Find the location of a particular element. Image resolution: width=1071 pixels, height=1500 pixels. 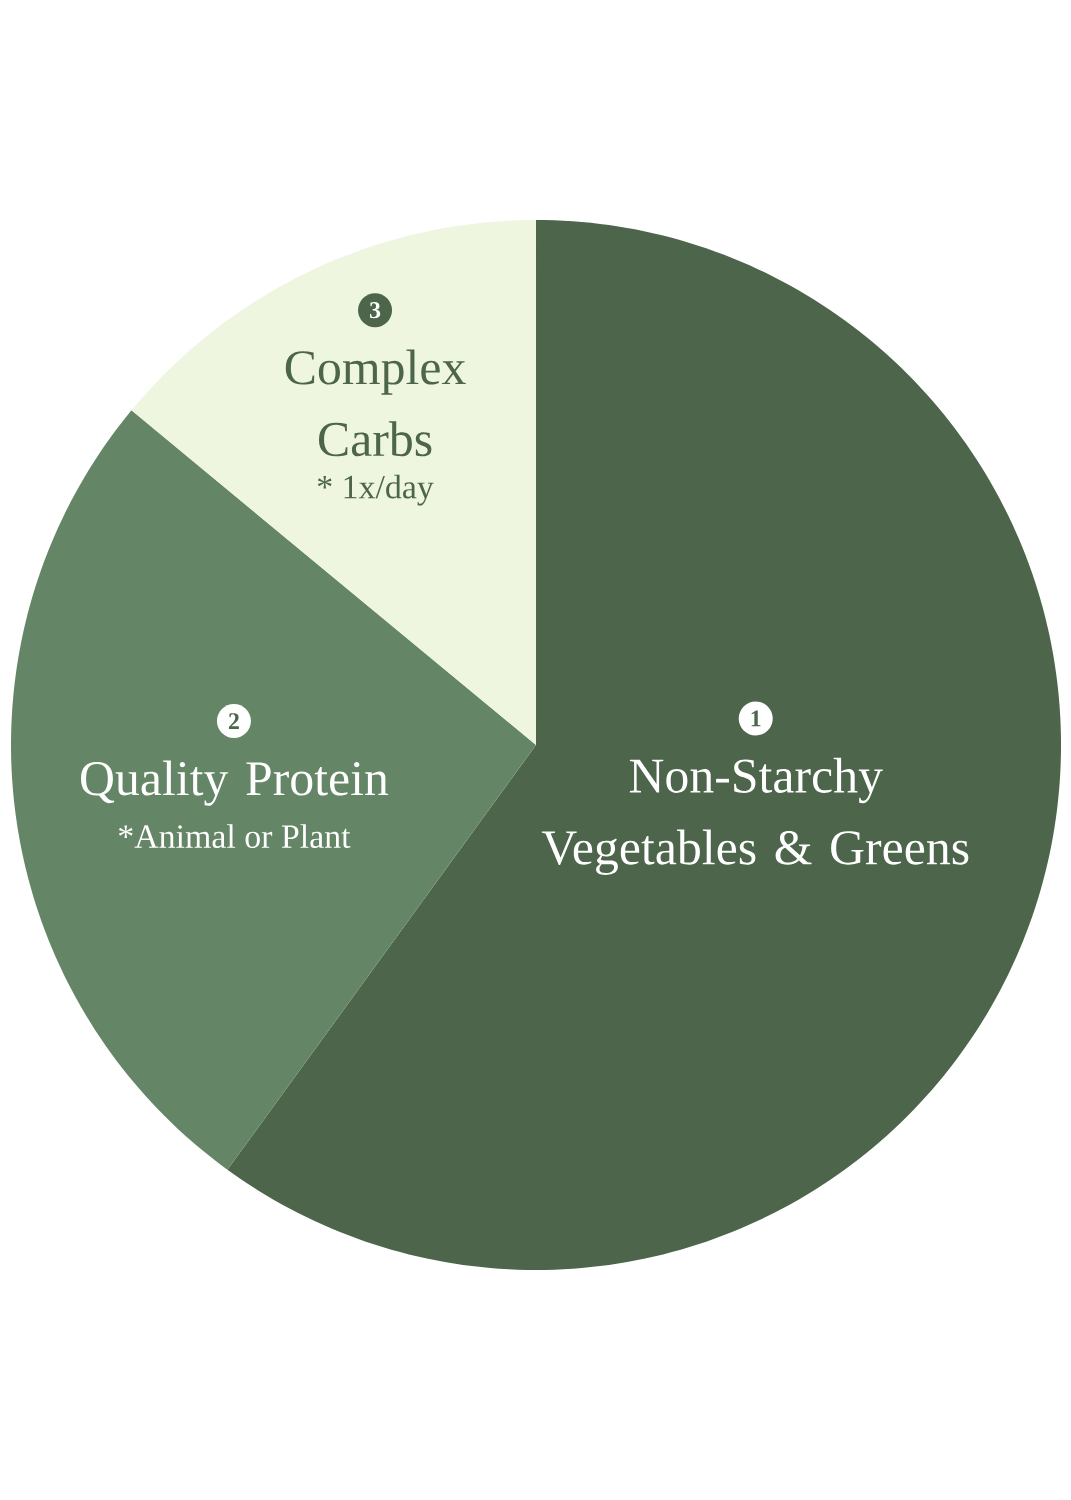

text: * 1x/day is located at coordinates (375, 490).